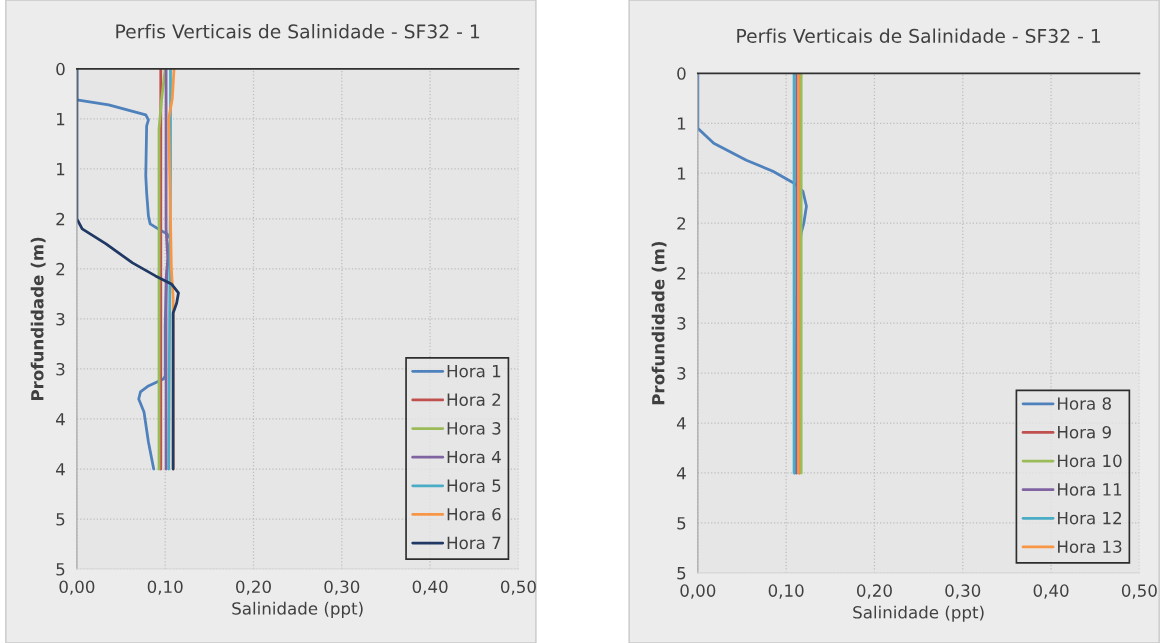 This screenshot has width=1165, height=643. I want to click on legend-label: Hora 5, so click(474, 485).